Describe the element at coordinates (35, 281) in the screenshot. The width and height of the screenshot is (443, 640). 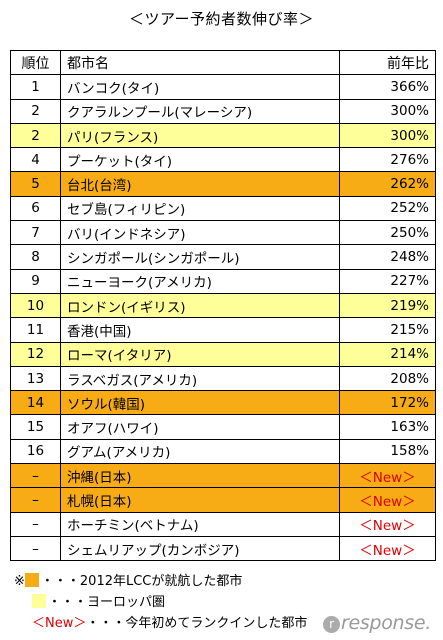
I see `rank-cell: 9` at that location.